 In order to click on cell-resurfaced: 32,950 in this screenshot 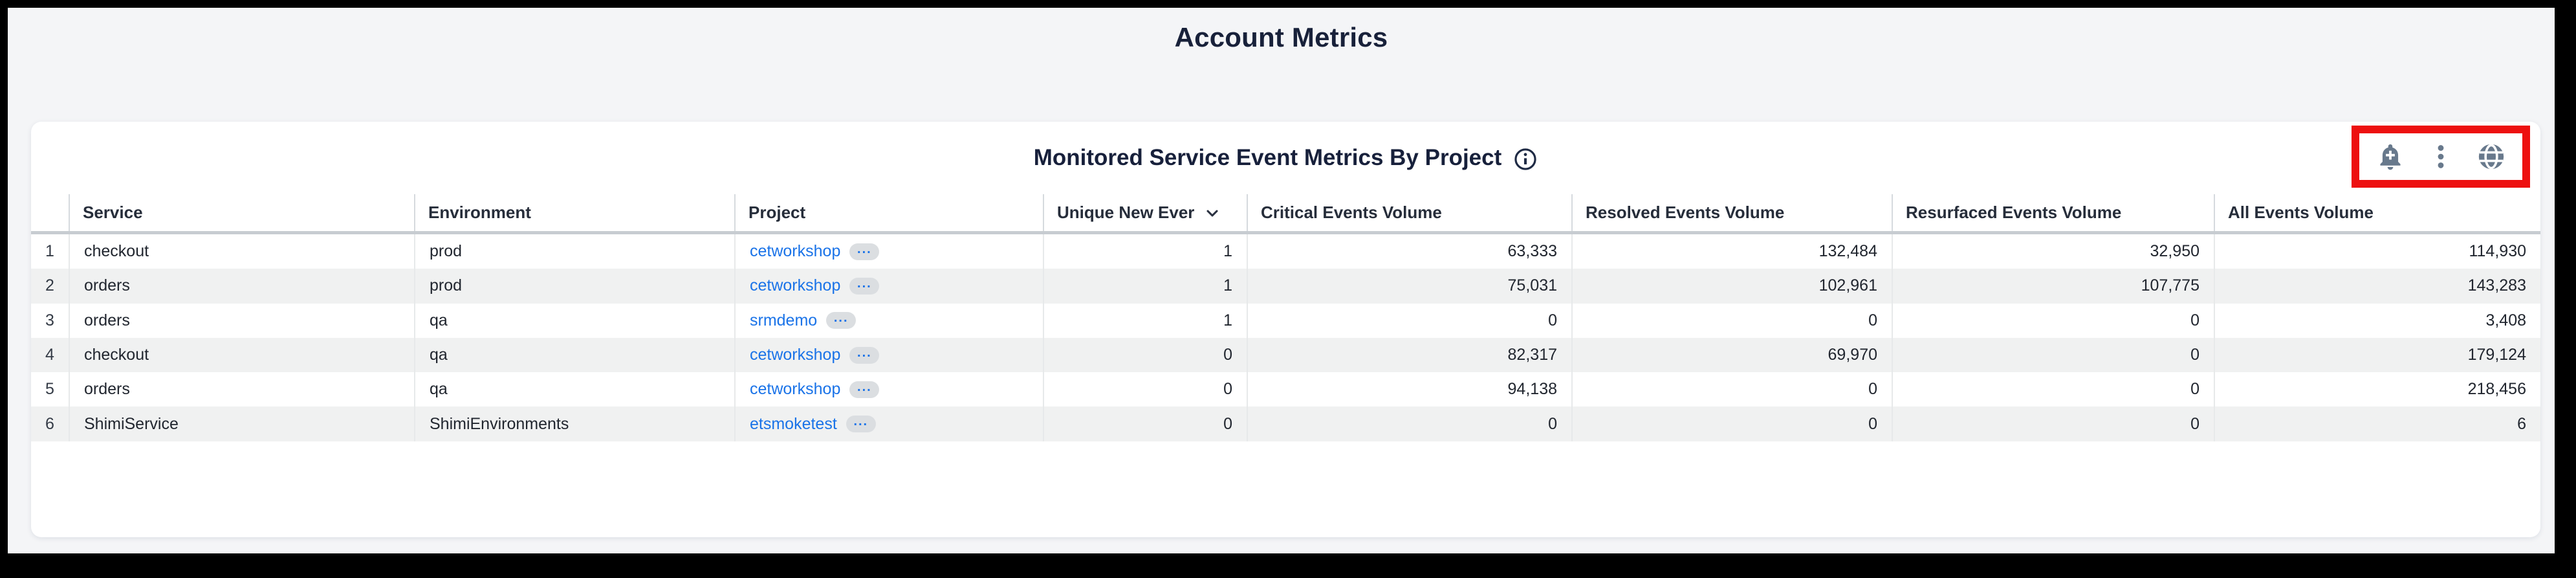, I will do `click(2053, 251)`.